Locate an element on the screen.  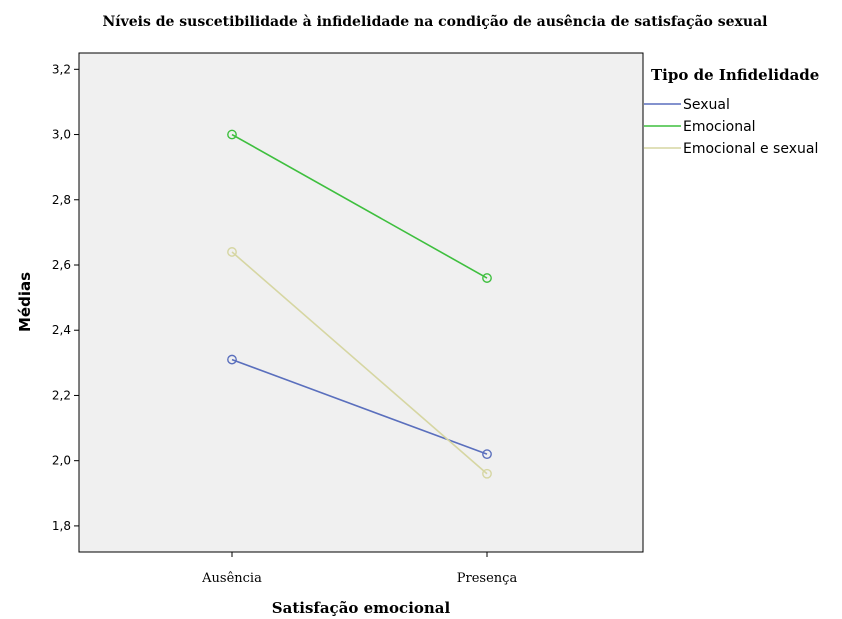
legend-label: Emocional is located at coordinates (719, 127).